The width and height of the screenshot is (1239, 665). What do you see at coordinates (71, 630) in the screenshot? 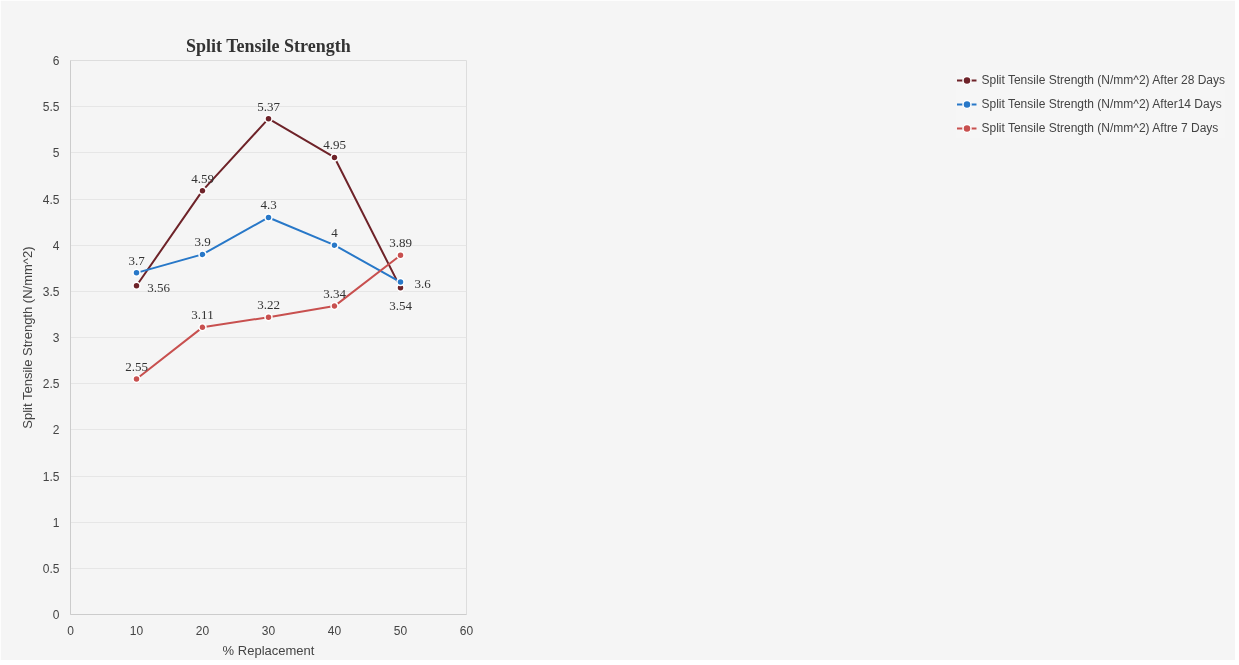
I see `x-tick-label: 0` at bounding box center [71, 630].